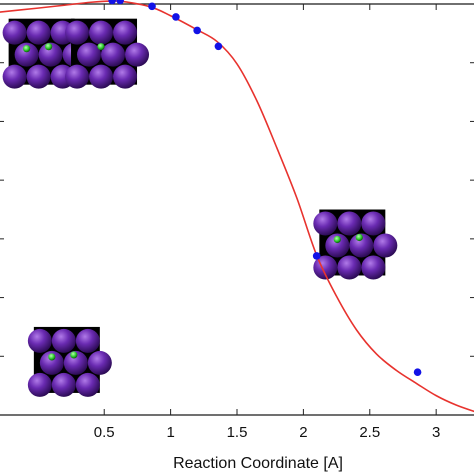 The height and width of the screenshot is (474, 474). I want to click on x-tick-label: 1, so click(170, 432).